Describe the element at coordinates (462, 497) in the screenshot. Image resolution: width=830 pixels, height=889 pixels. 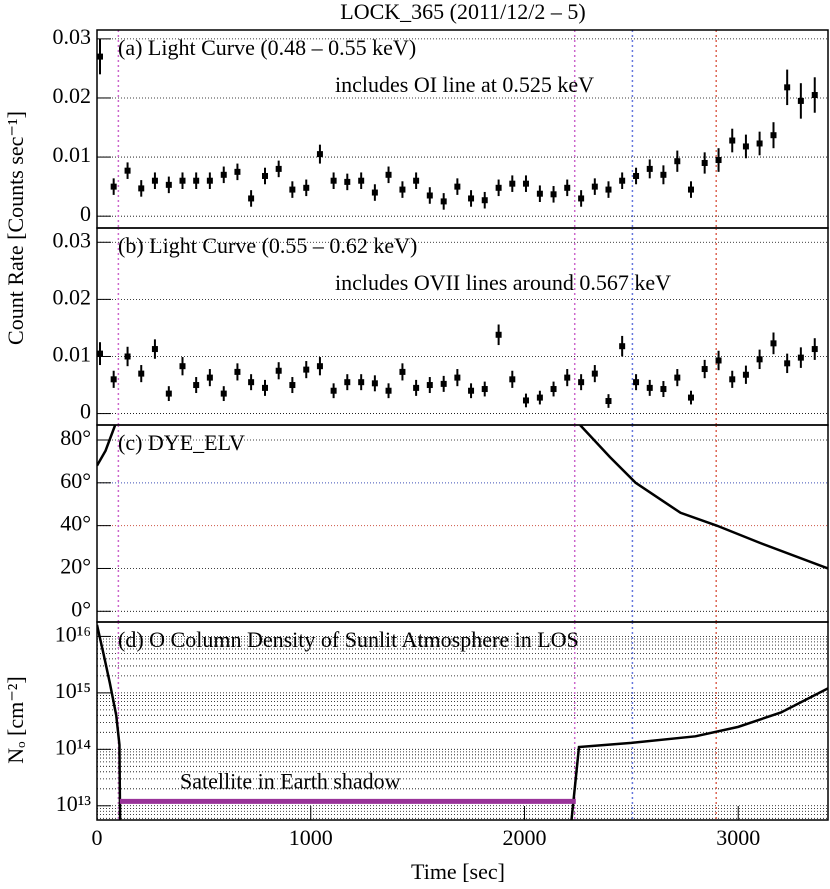
I see `series-line` at that location.